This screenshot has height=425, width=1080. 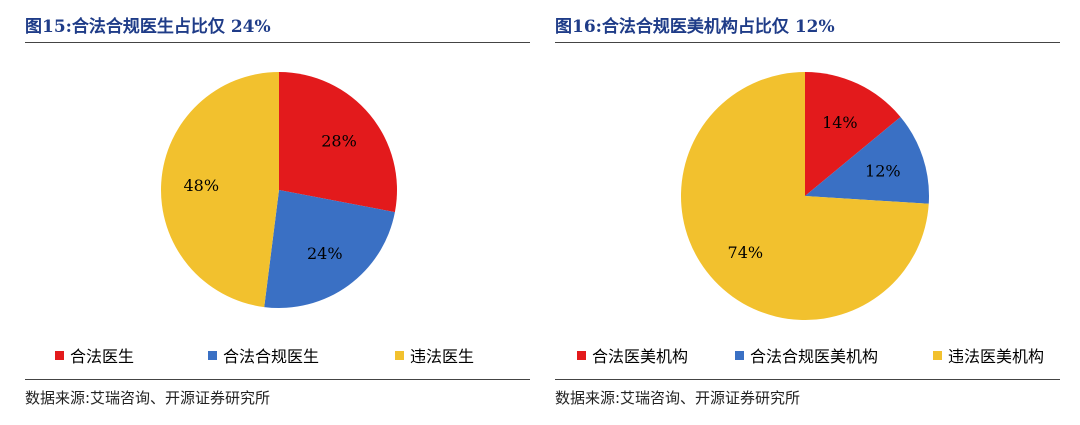 I want to click on legend-item: 合法合规医美机构, so click(x=806, y=355).